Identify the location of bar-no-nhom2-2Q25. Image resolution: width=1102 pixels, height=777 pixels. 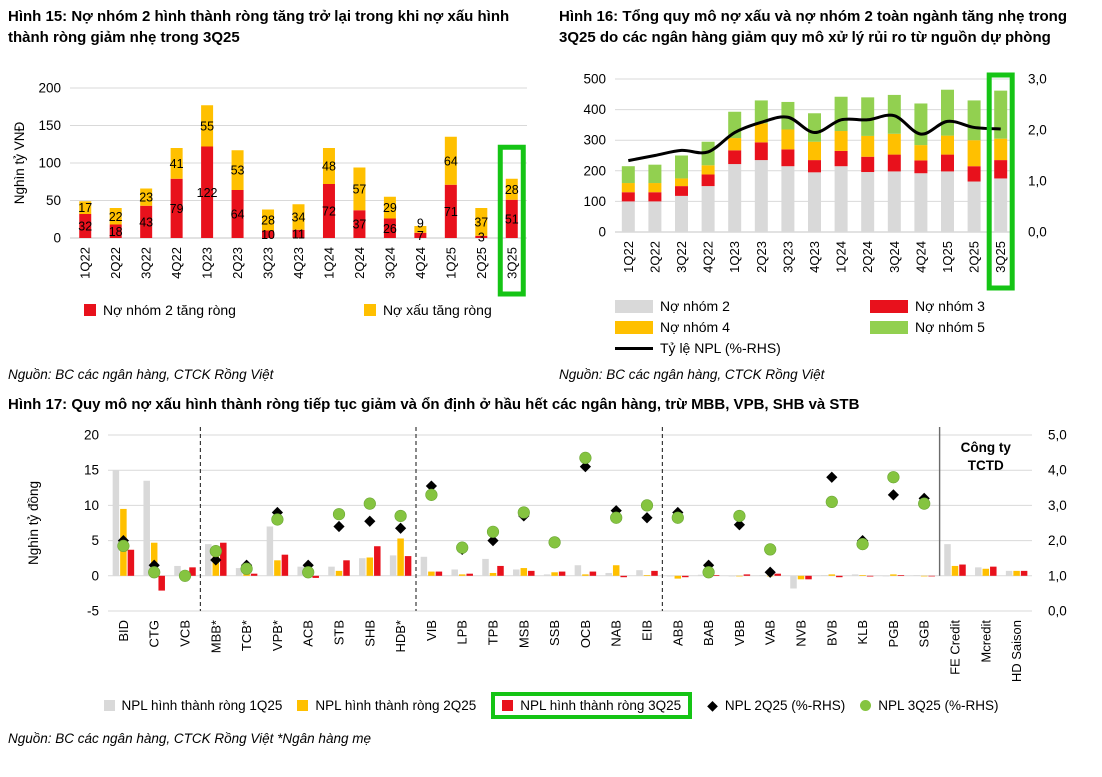
(481, 236).